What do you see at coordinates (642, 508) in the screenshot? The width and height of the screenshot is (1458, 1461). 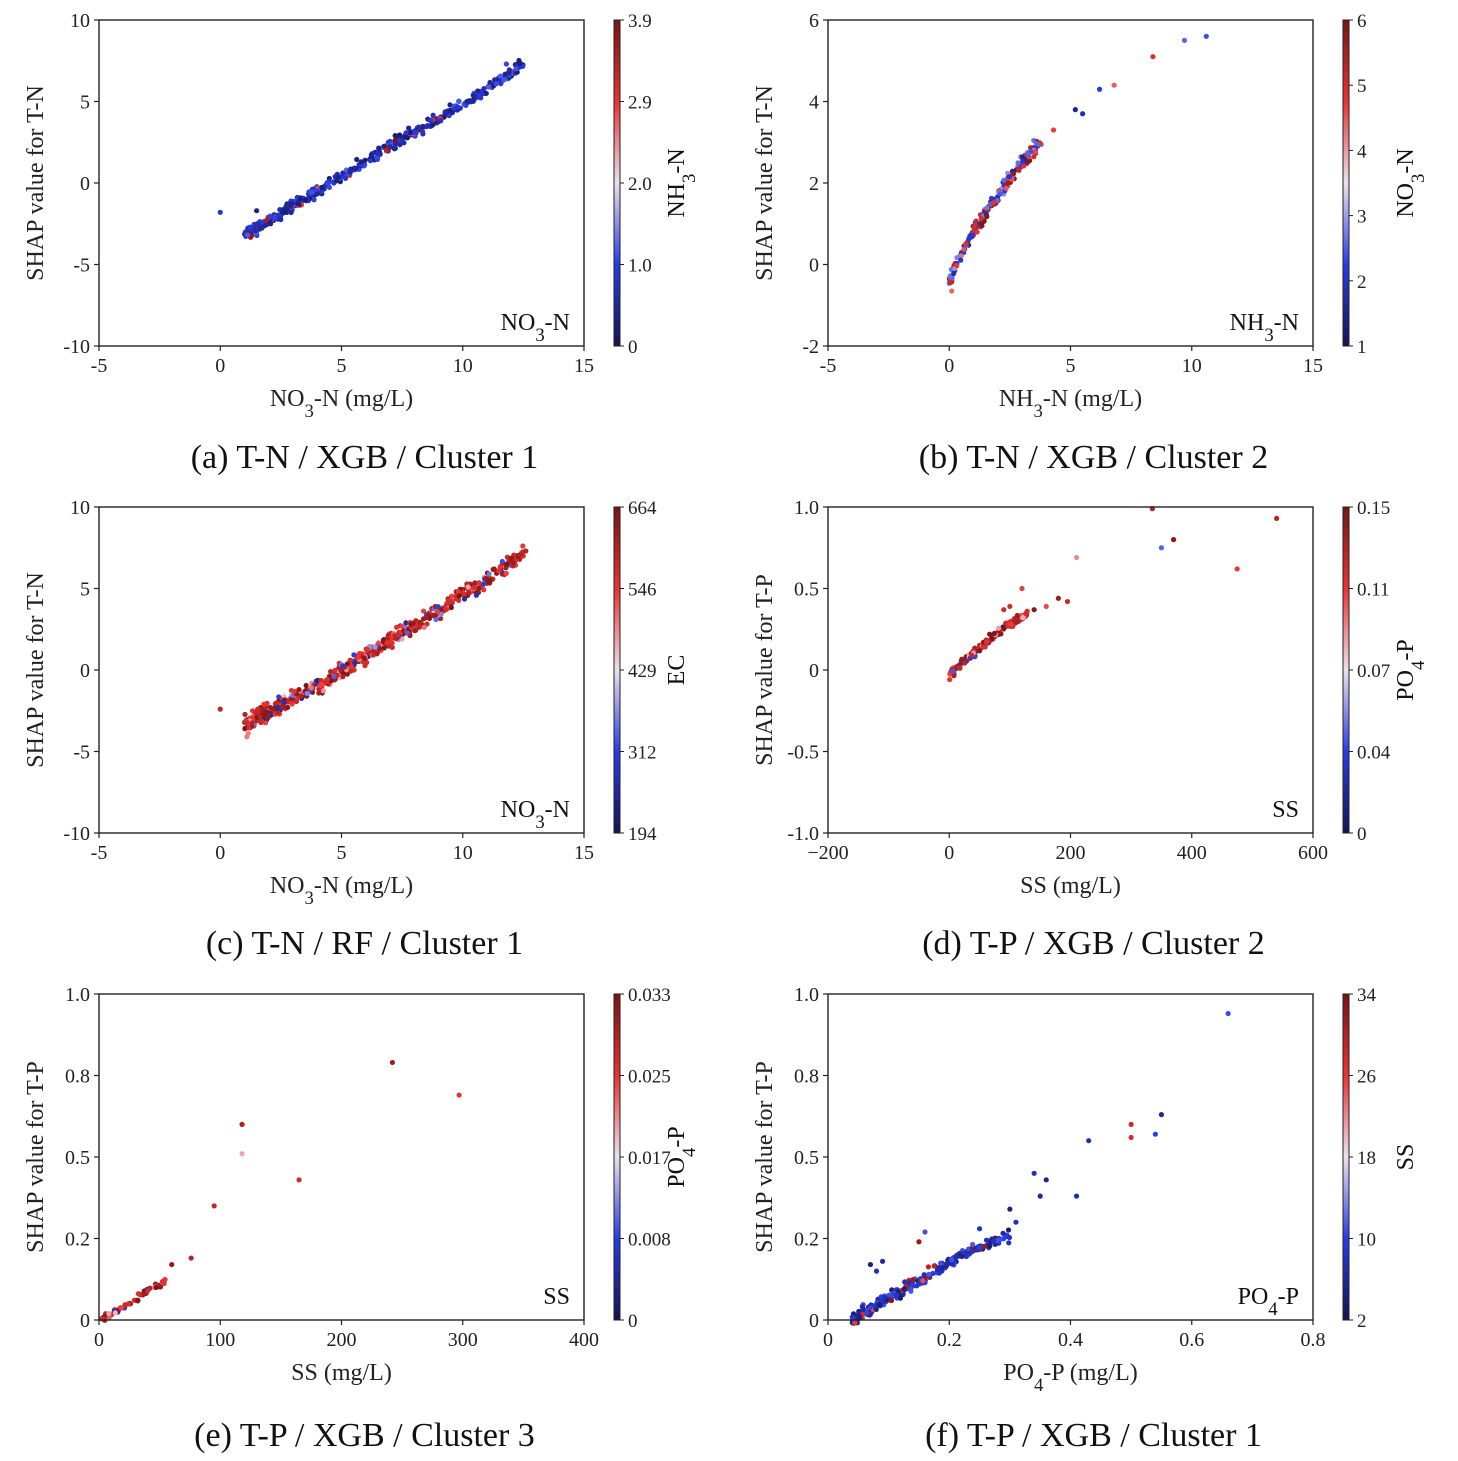 I see `colorbar-tick-label: 664` at bounding box center [642, 508].